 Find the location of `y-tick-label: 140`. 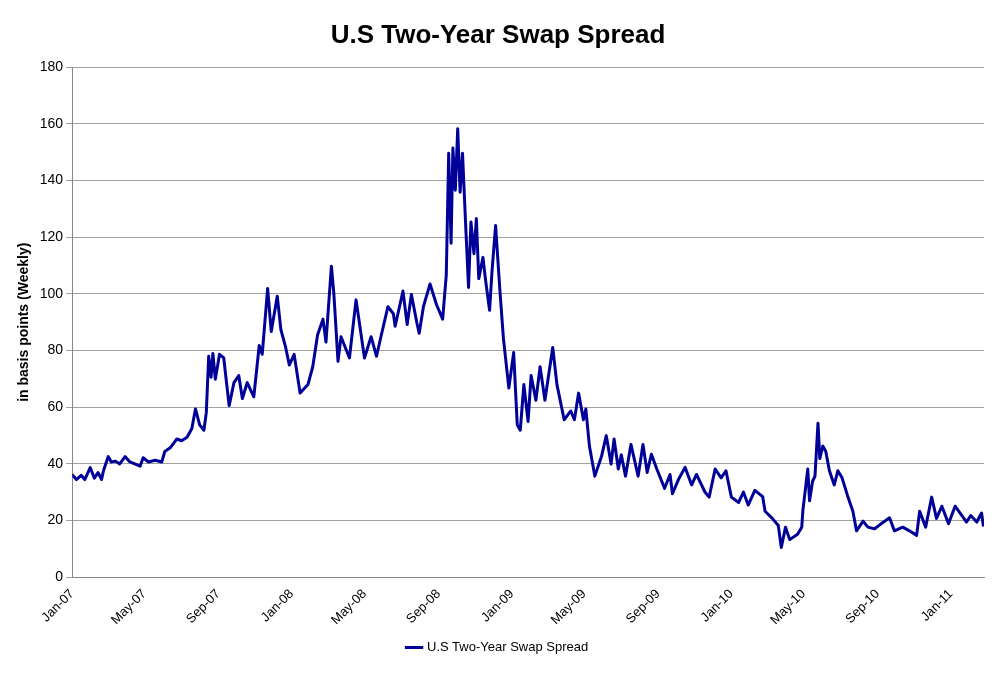

y-tick-label: 140 is located at coordinates (51, 179).